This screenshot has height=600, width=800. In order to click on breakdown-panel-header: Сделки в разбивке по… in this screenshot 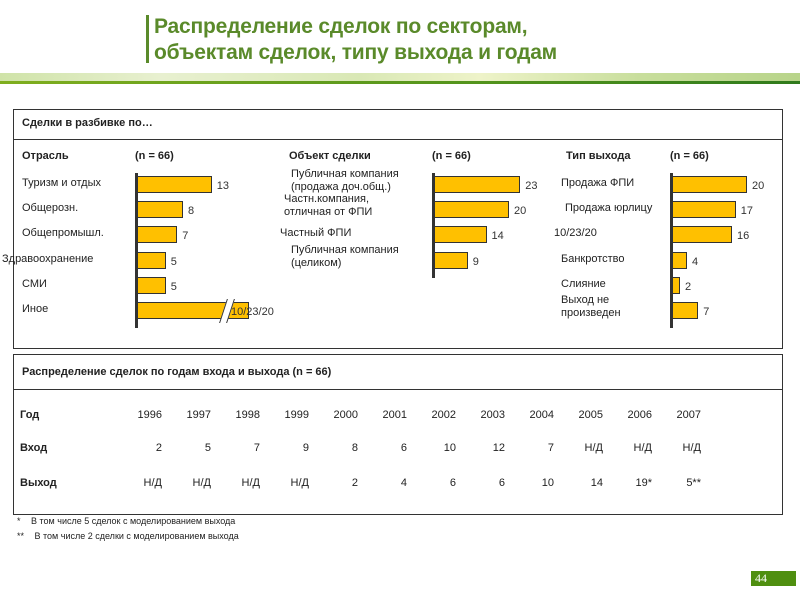, I will do `click(398, 125)`.